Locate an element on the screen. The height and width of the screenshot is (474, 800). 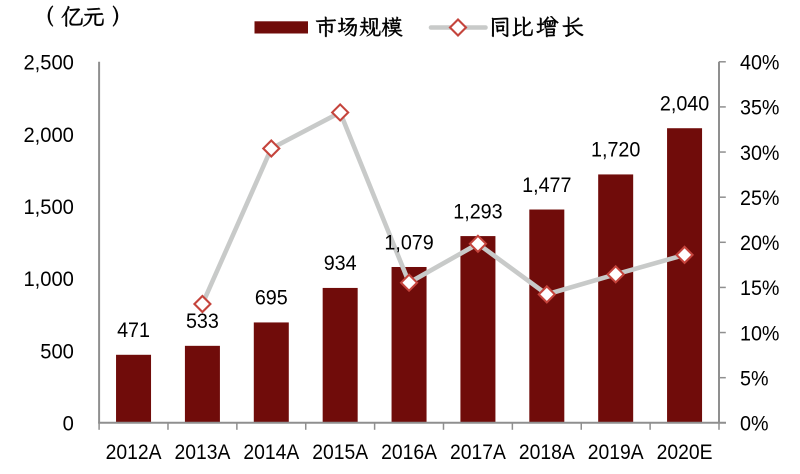
svg-text: 934 is located at coordinates (340, 264).